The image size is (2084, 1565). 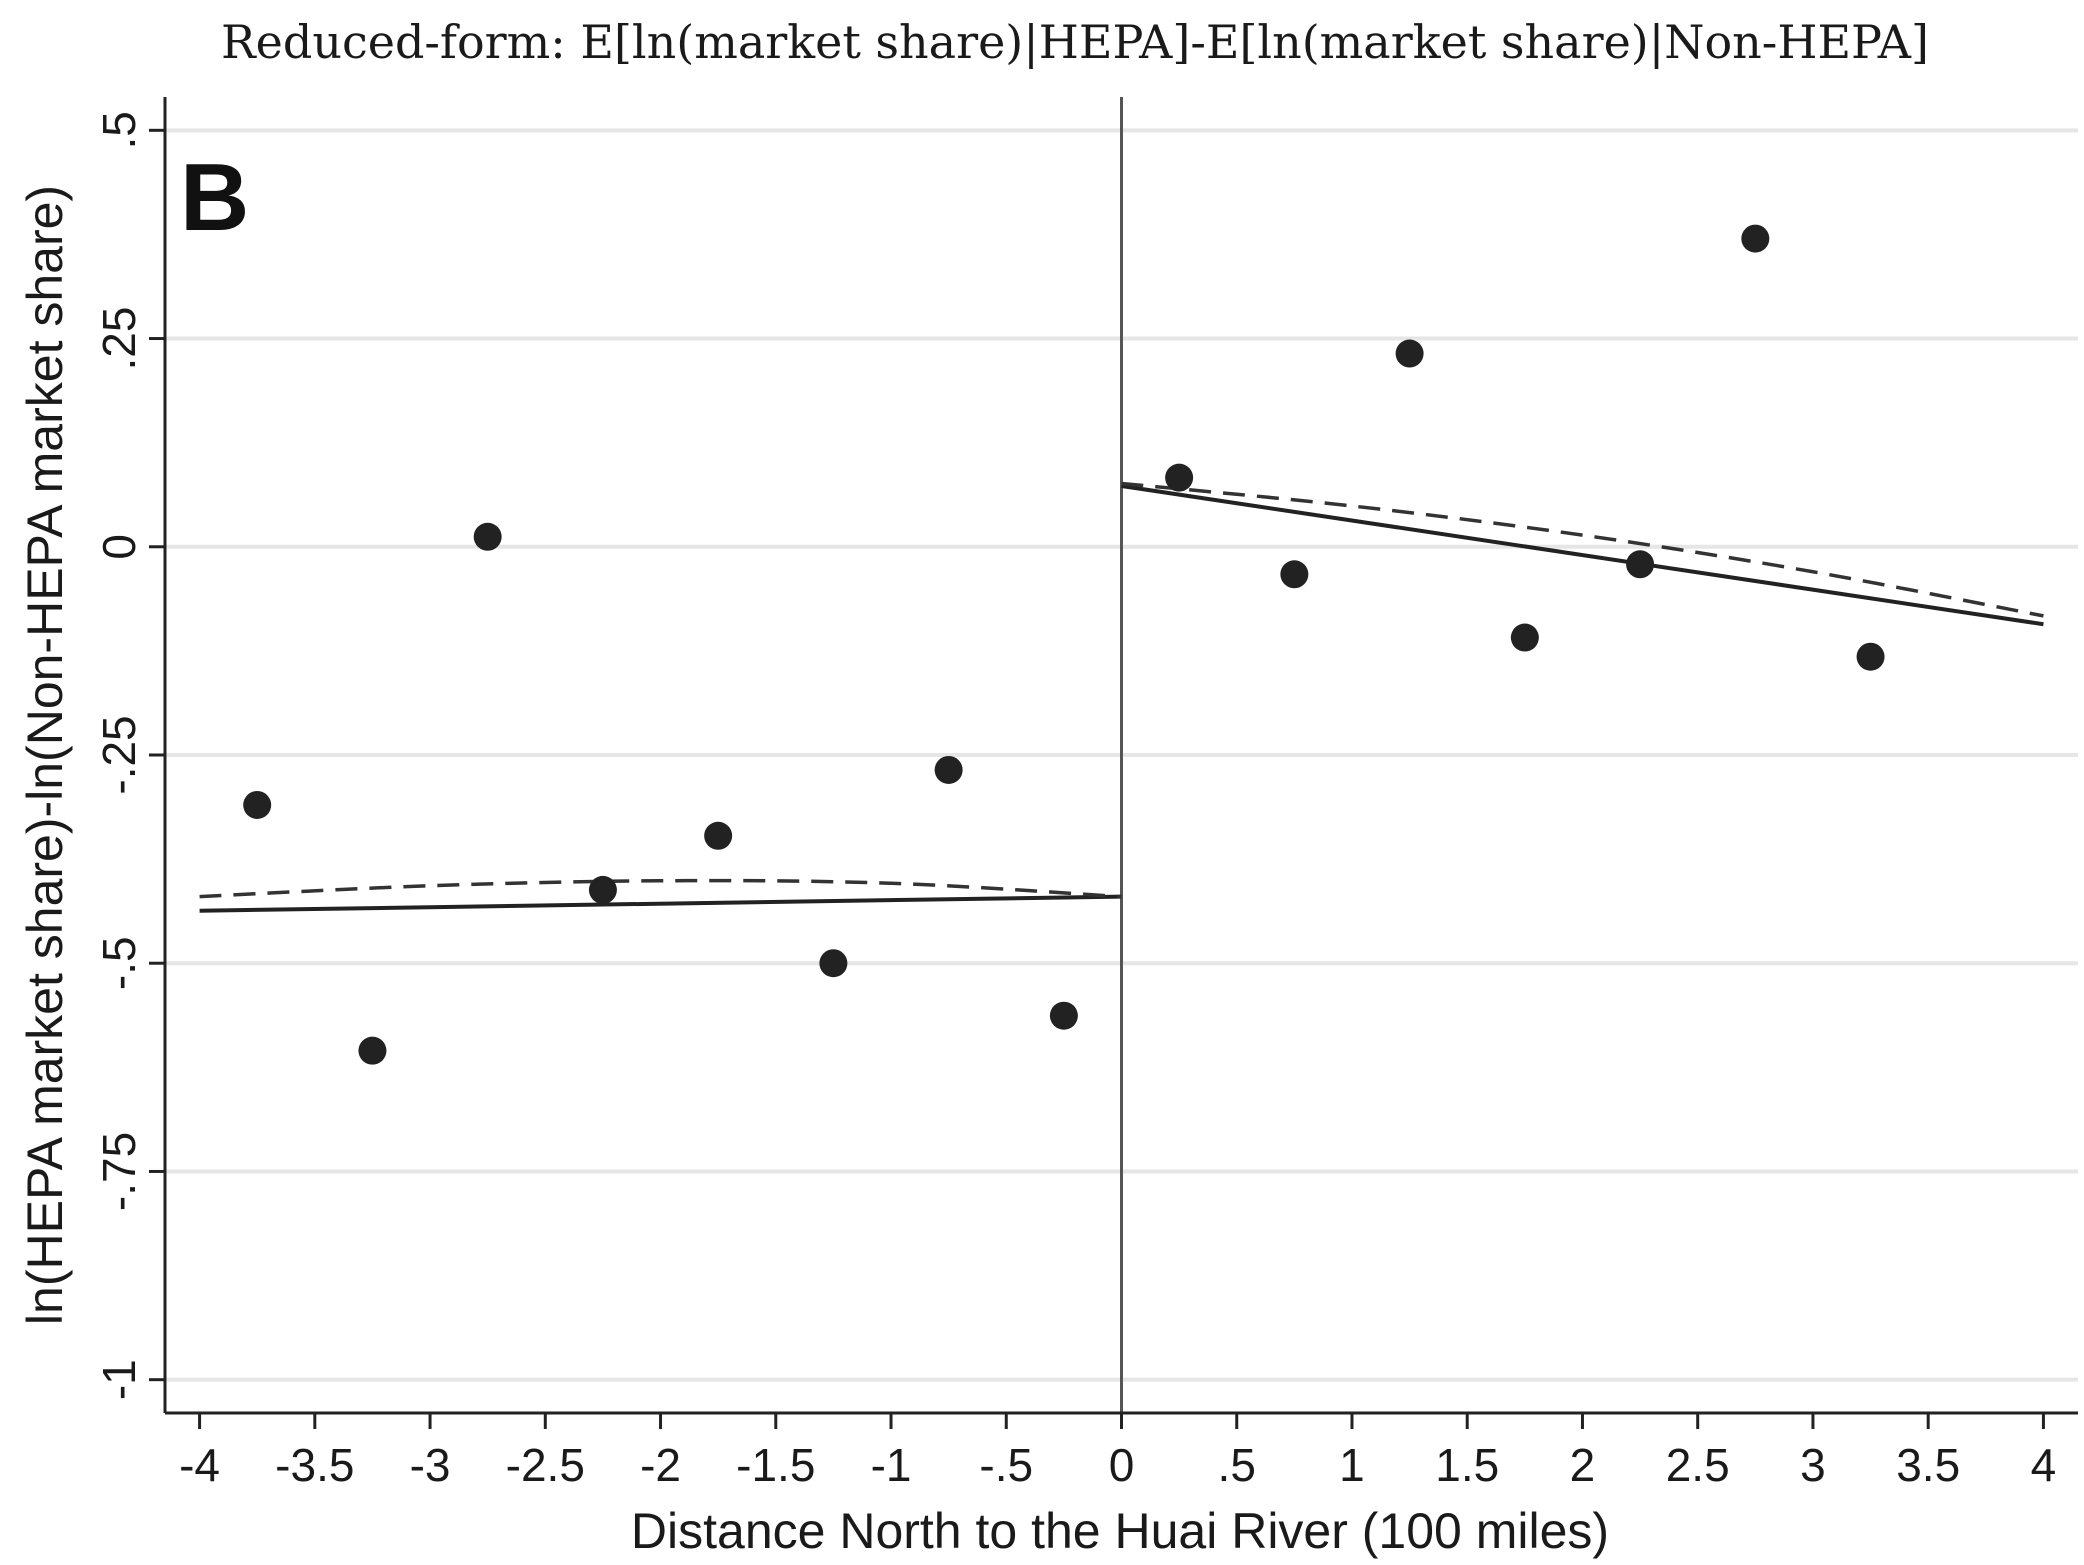 What do you see at coordinates (119, 1171) in the screenshot?
I see `y-tick-label: -.75` at bounding box center [119, 1171].